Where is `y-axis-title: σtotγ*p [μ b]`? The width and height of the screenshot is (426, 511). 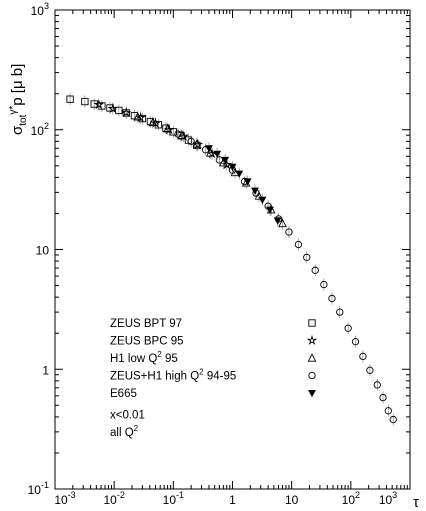
y-axis-title: σtotγ*p [μ b] is located at coordinates (18, 99).